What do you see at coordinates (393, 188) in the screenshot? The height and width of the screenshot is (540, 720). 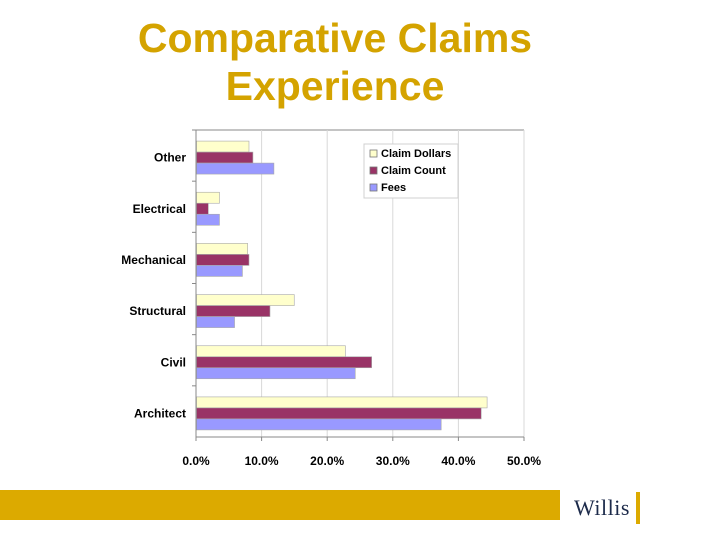 I see `legend-label: Fees` at bounding box center [393, 188].